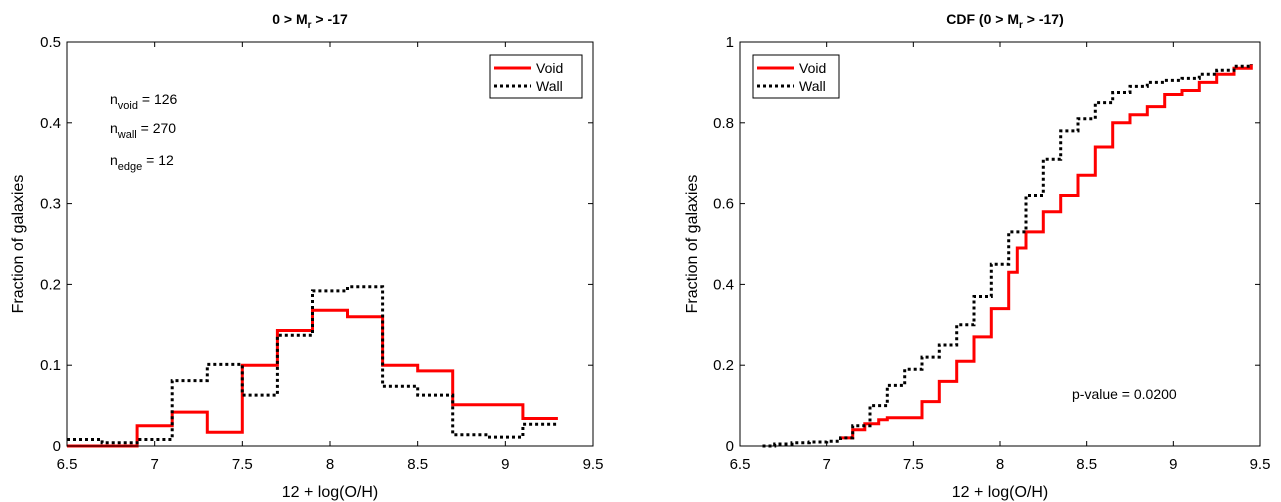  What do you see at coordinates (50, 365) in the screenshot?
I see `y-tick-label: 0.1` at bounding box center [50, 365].